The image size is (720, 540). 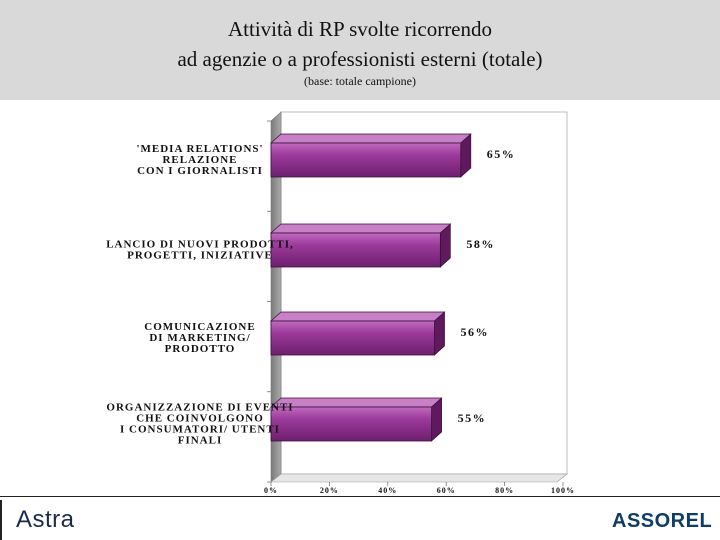 What do you see at coordinates (387, 490) in the screenshot?
I see `x-tick-label: 40%` at bounding box center [387, 490].